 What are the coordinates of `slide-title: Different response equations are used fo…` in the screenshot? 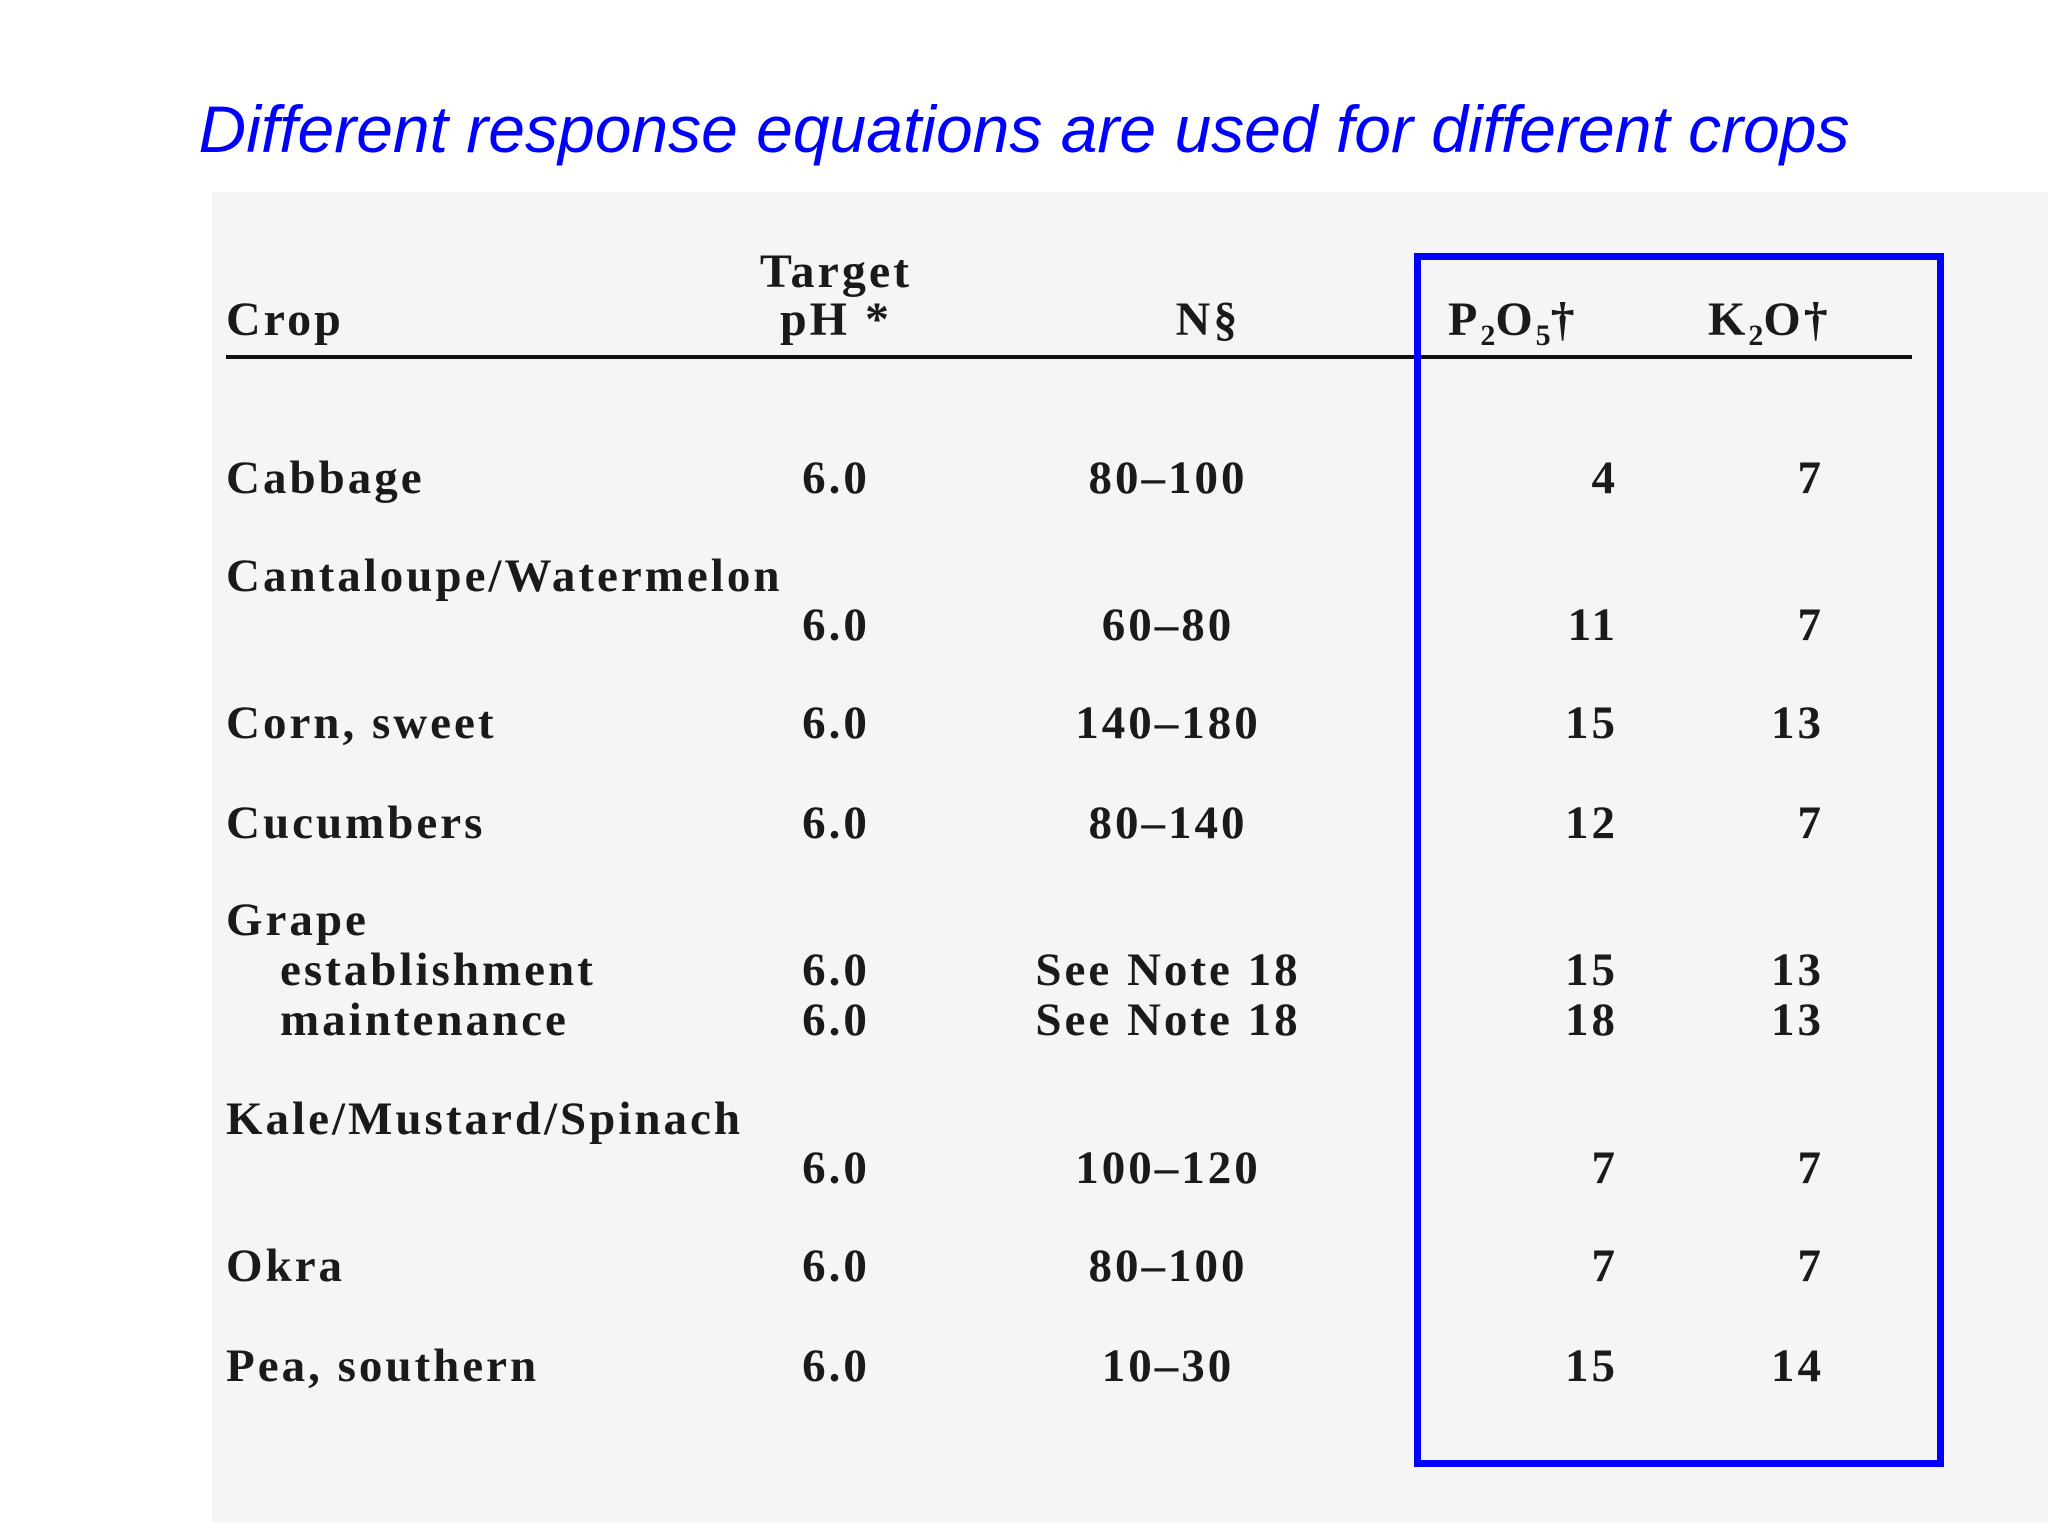 It's located at (1024, 129).